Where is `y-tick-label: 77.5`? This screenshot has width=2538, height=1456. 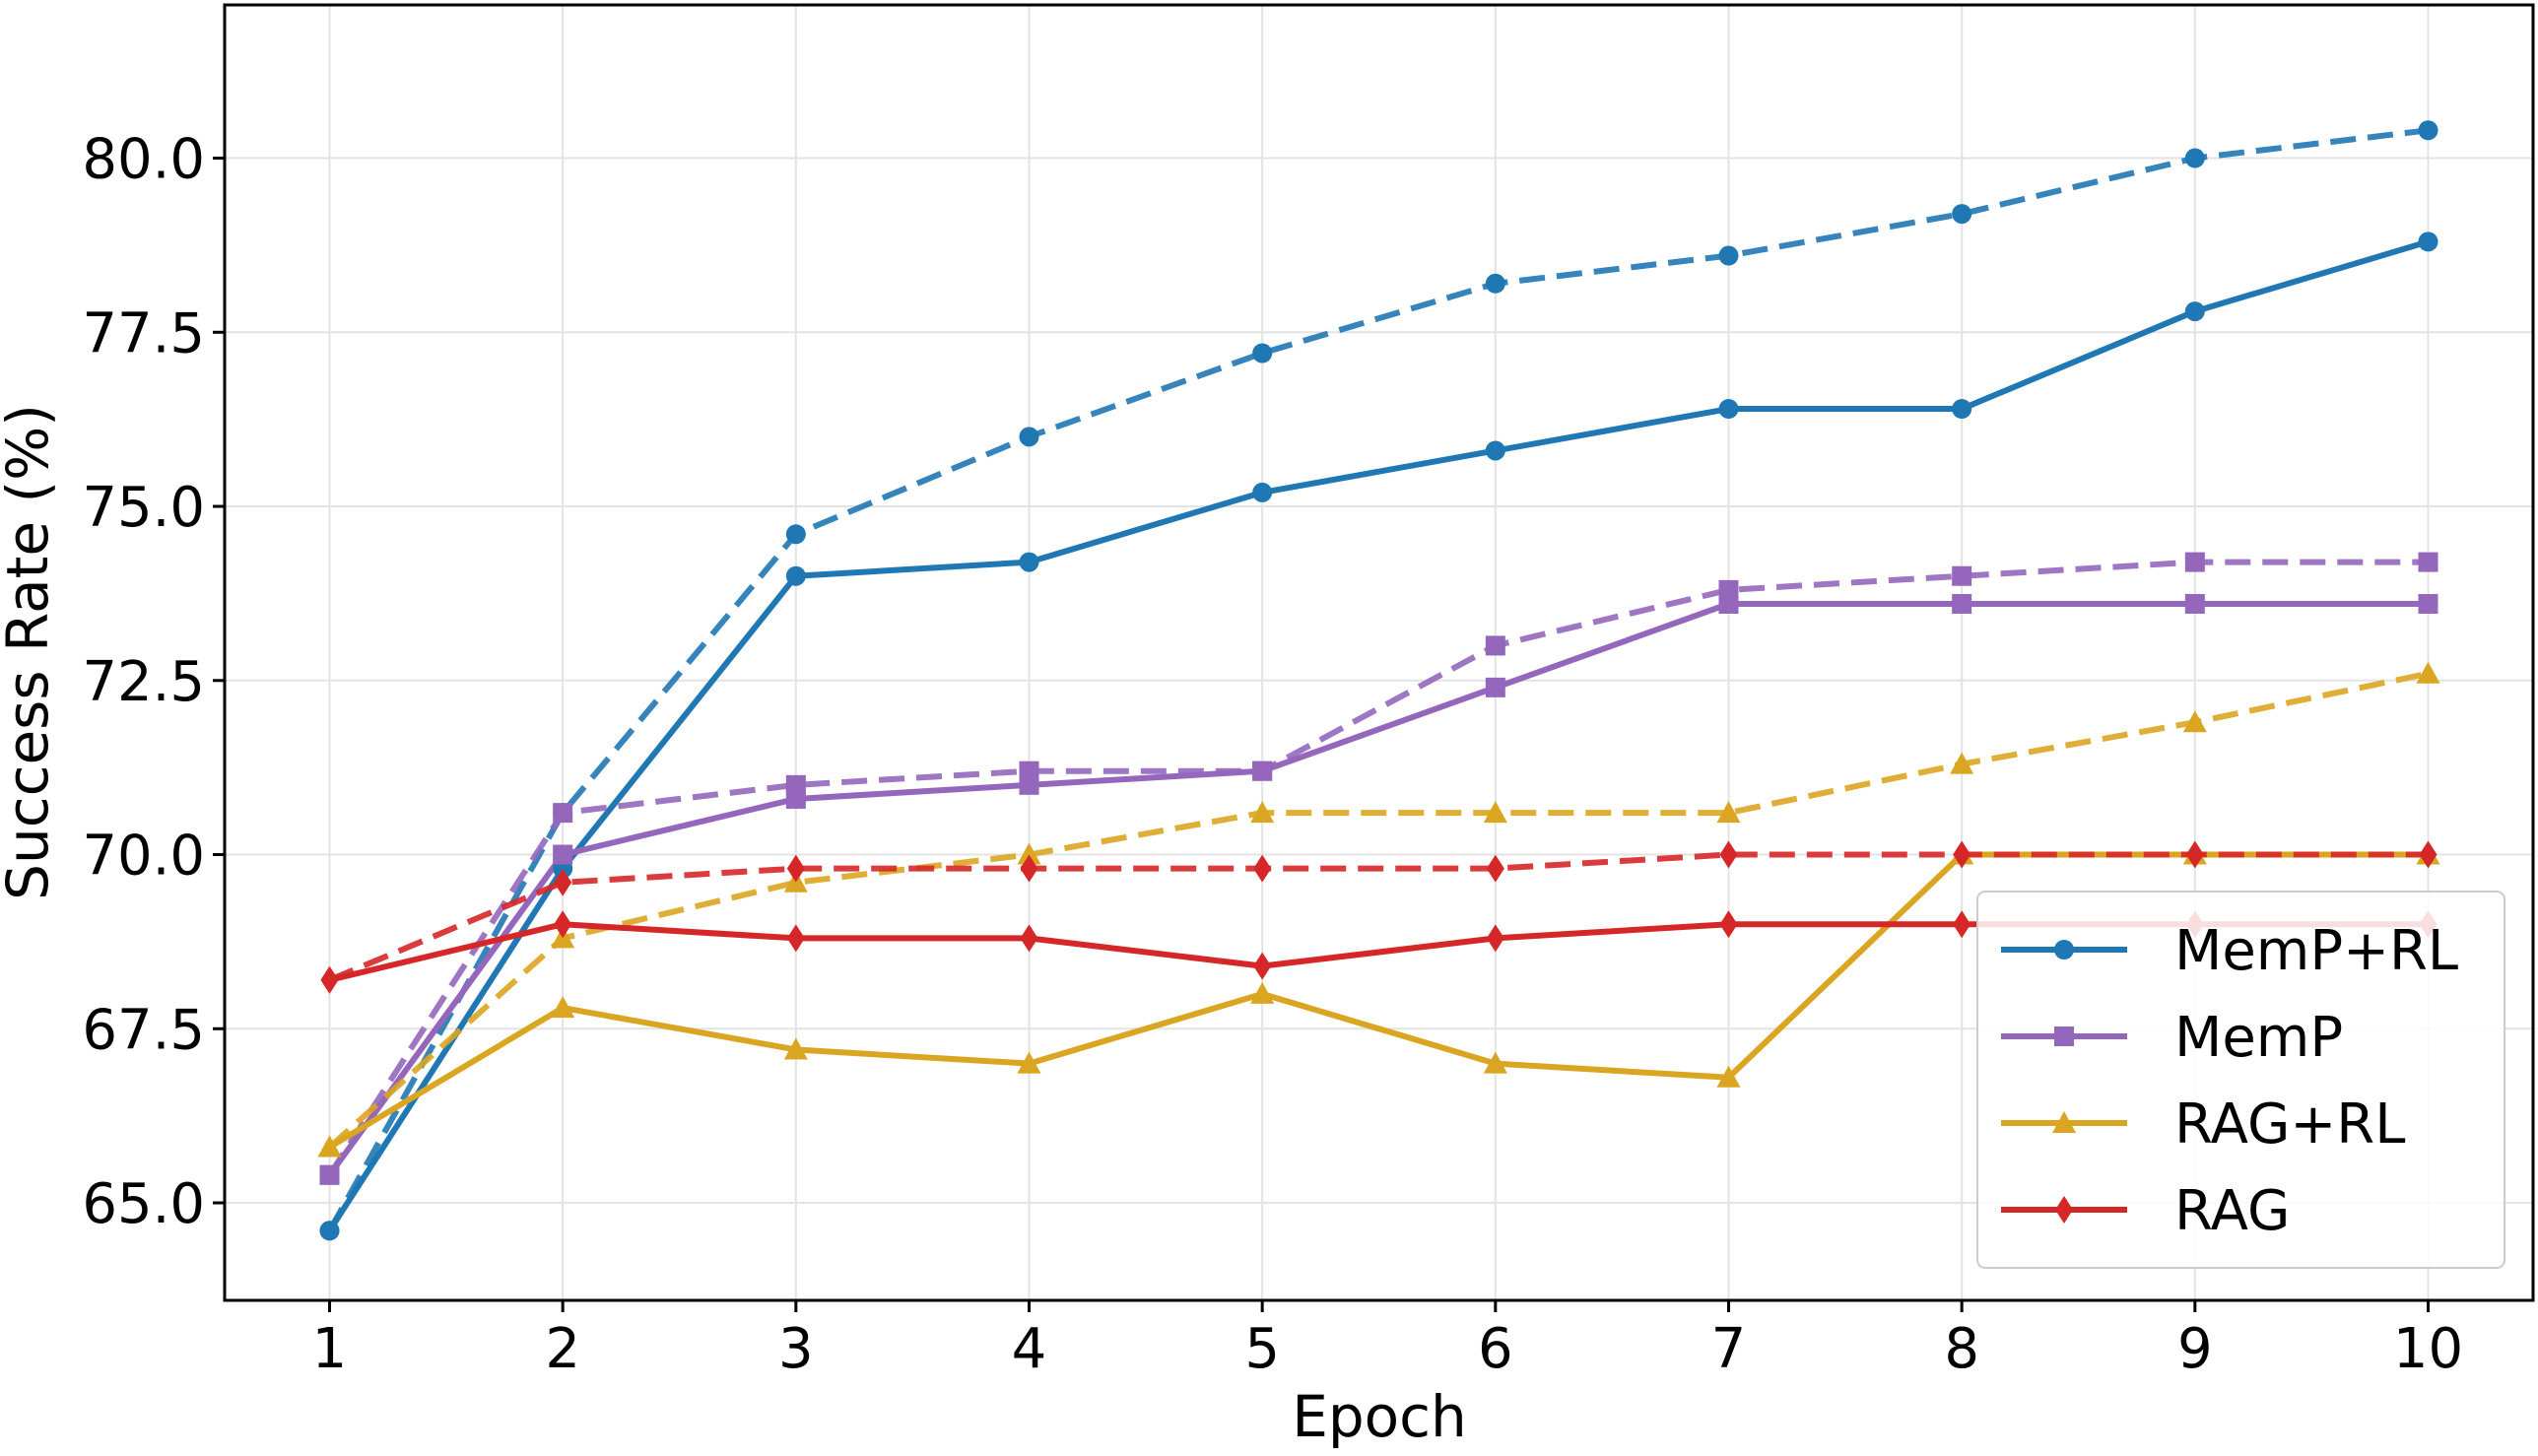
y-tick-label: 77.5 is located at coordinates (143, 333).